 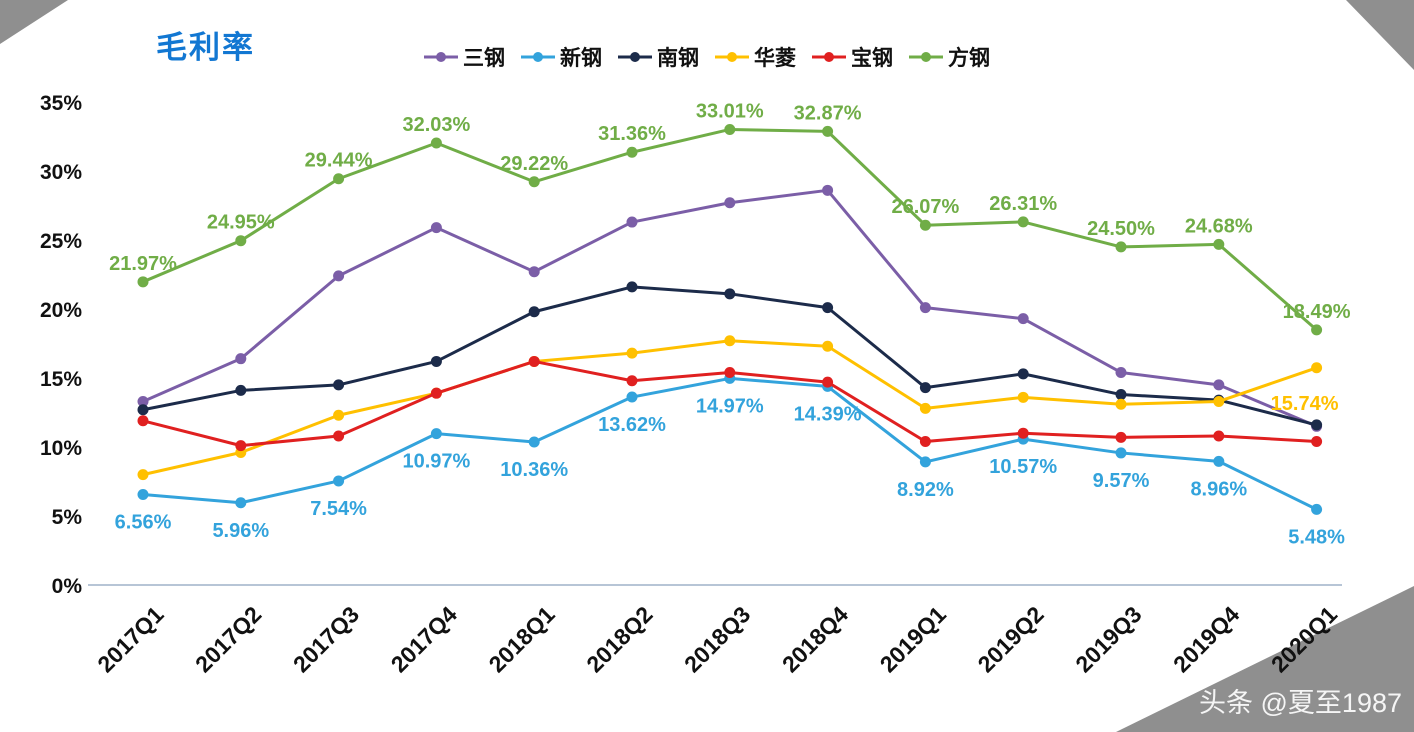 I want to click on data-label: 10.36%, so click(x=534, y=470).